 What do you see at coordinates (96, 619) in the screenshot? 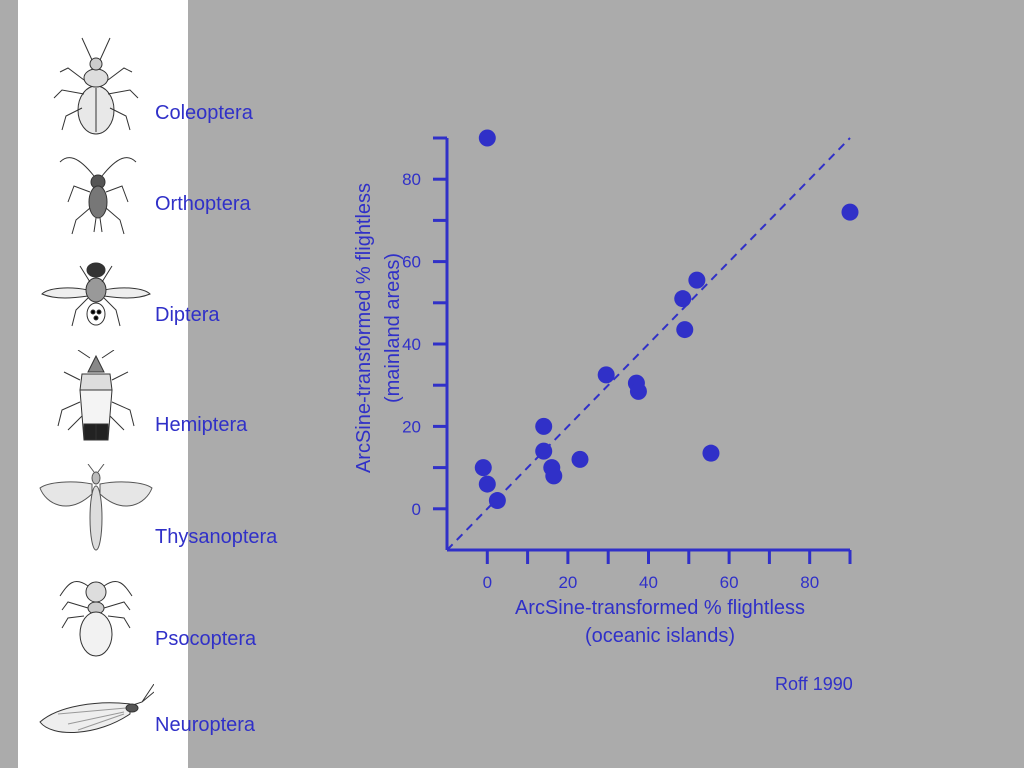
I see `booklouse-icon` at bounding box center [96, 619].